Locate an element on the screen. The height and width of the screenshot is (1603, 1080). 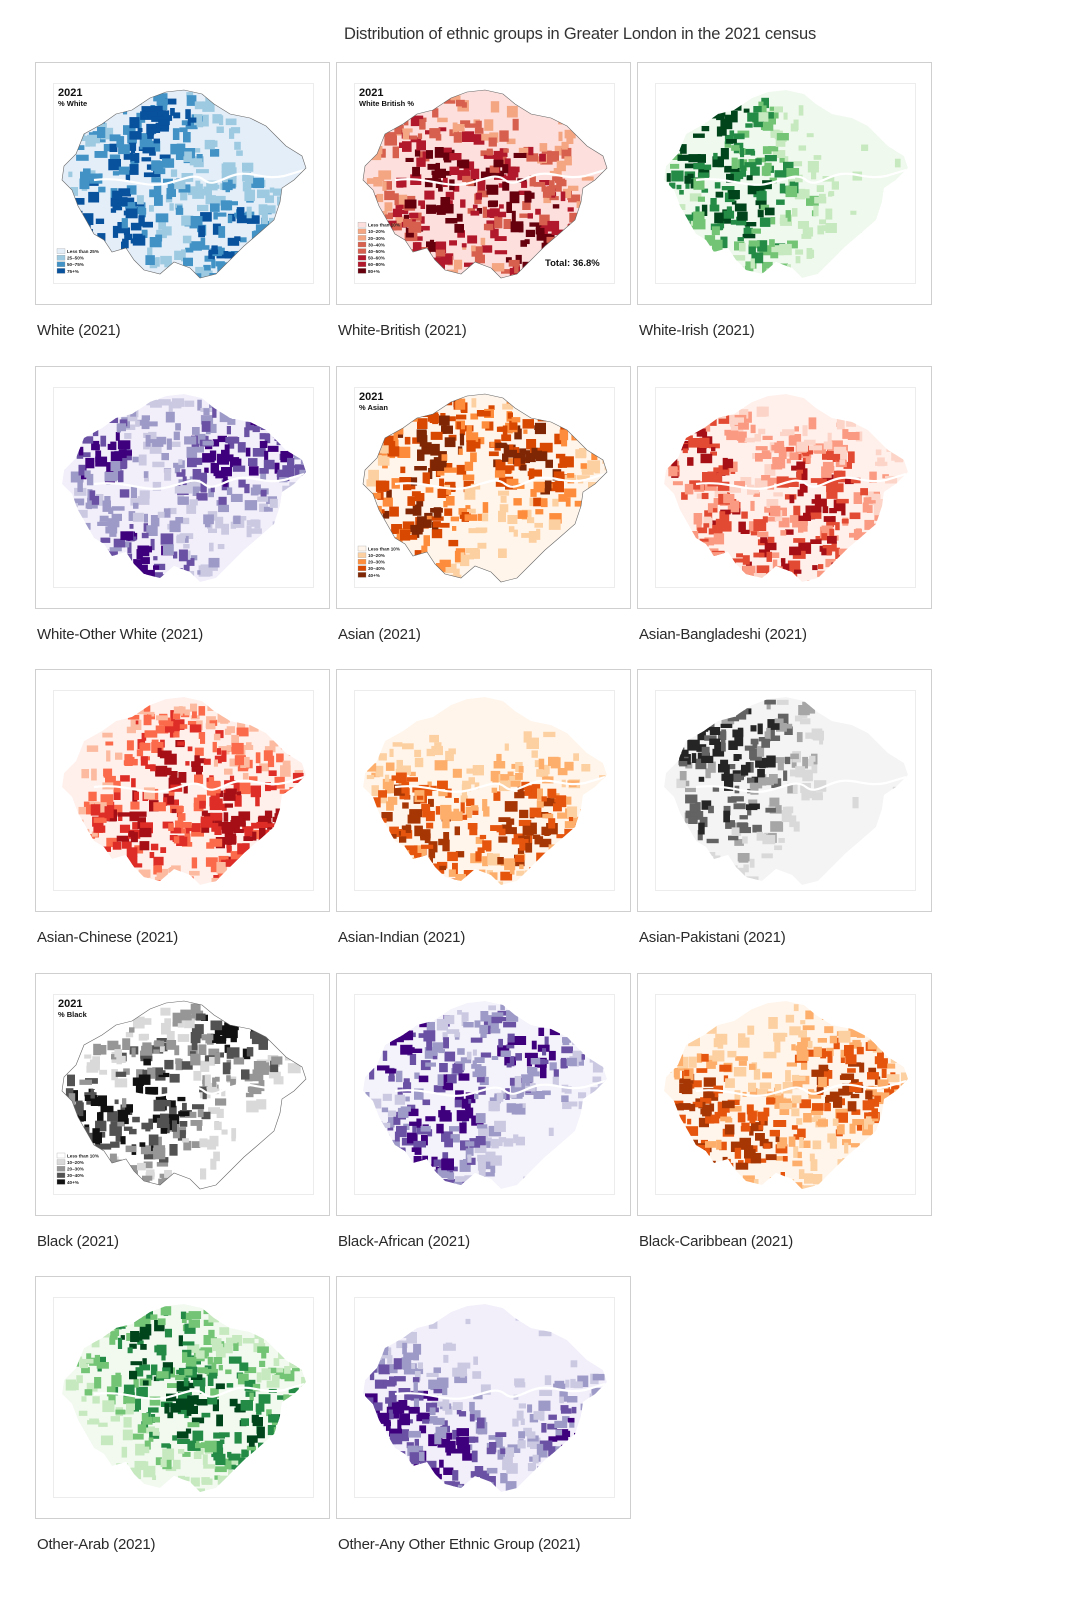
map-caption: Asian-Chinese (2021) is located at coordinates (108, 937).